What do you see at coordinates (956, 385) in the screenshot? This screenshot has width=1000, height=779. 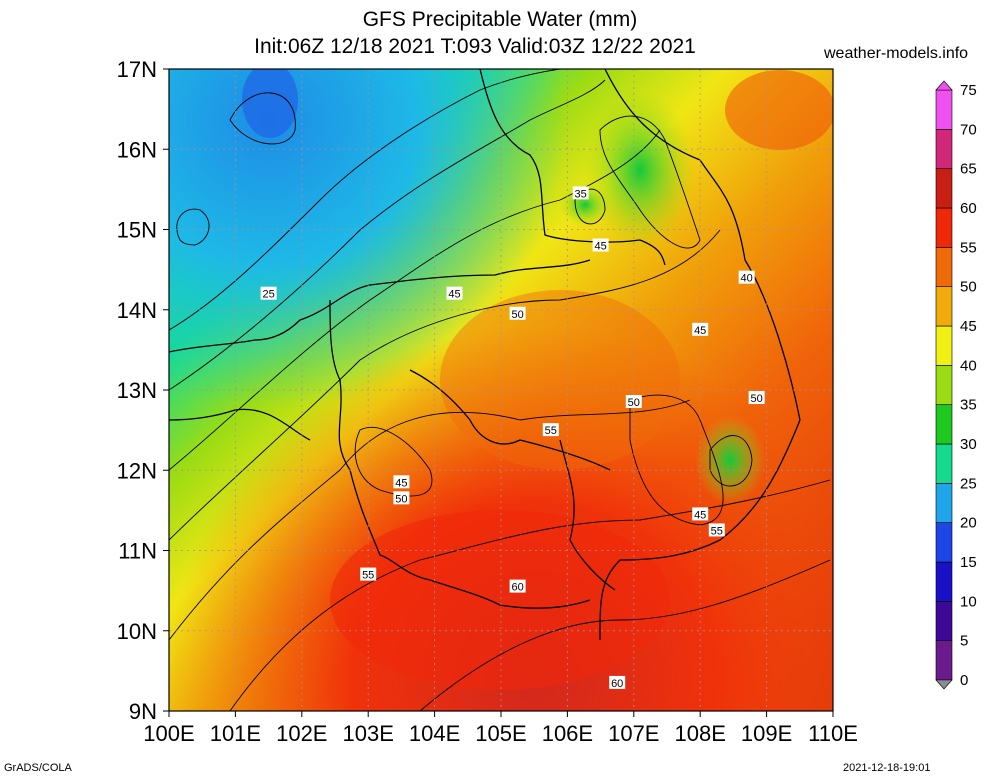 I see `colorbar: 0 5 10 15 20 25 30 35 40 45 50 55 60 65 70 75` at bounding box center [956, 385].